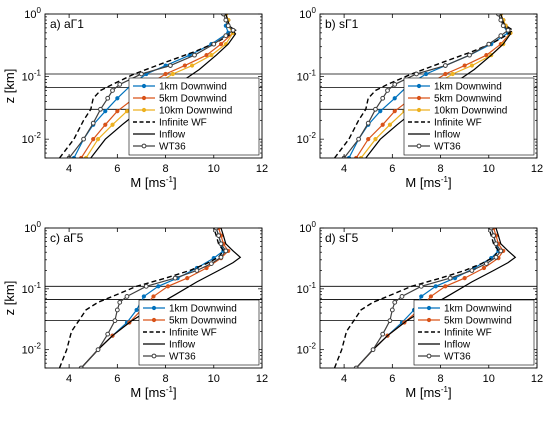 The width and height of the screenshot is (550, 428). Describe the element at coordinates (67, 238) in the screenshot. I see `panel-title: c) aΓ5` at that location.